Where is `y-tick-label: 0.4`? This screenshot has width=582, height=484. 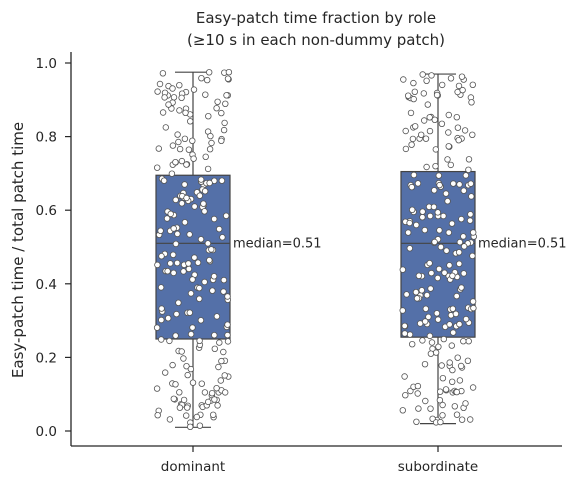 y-tick-label: 0.4 is located at coordinates (46, 285).